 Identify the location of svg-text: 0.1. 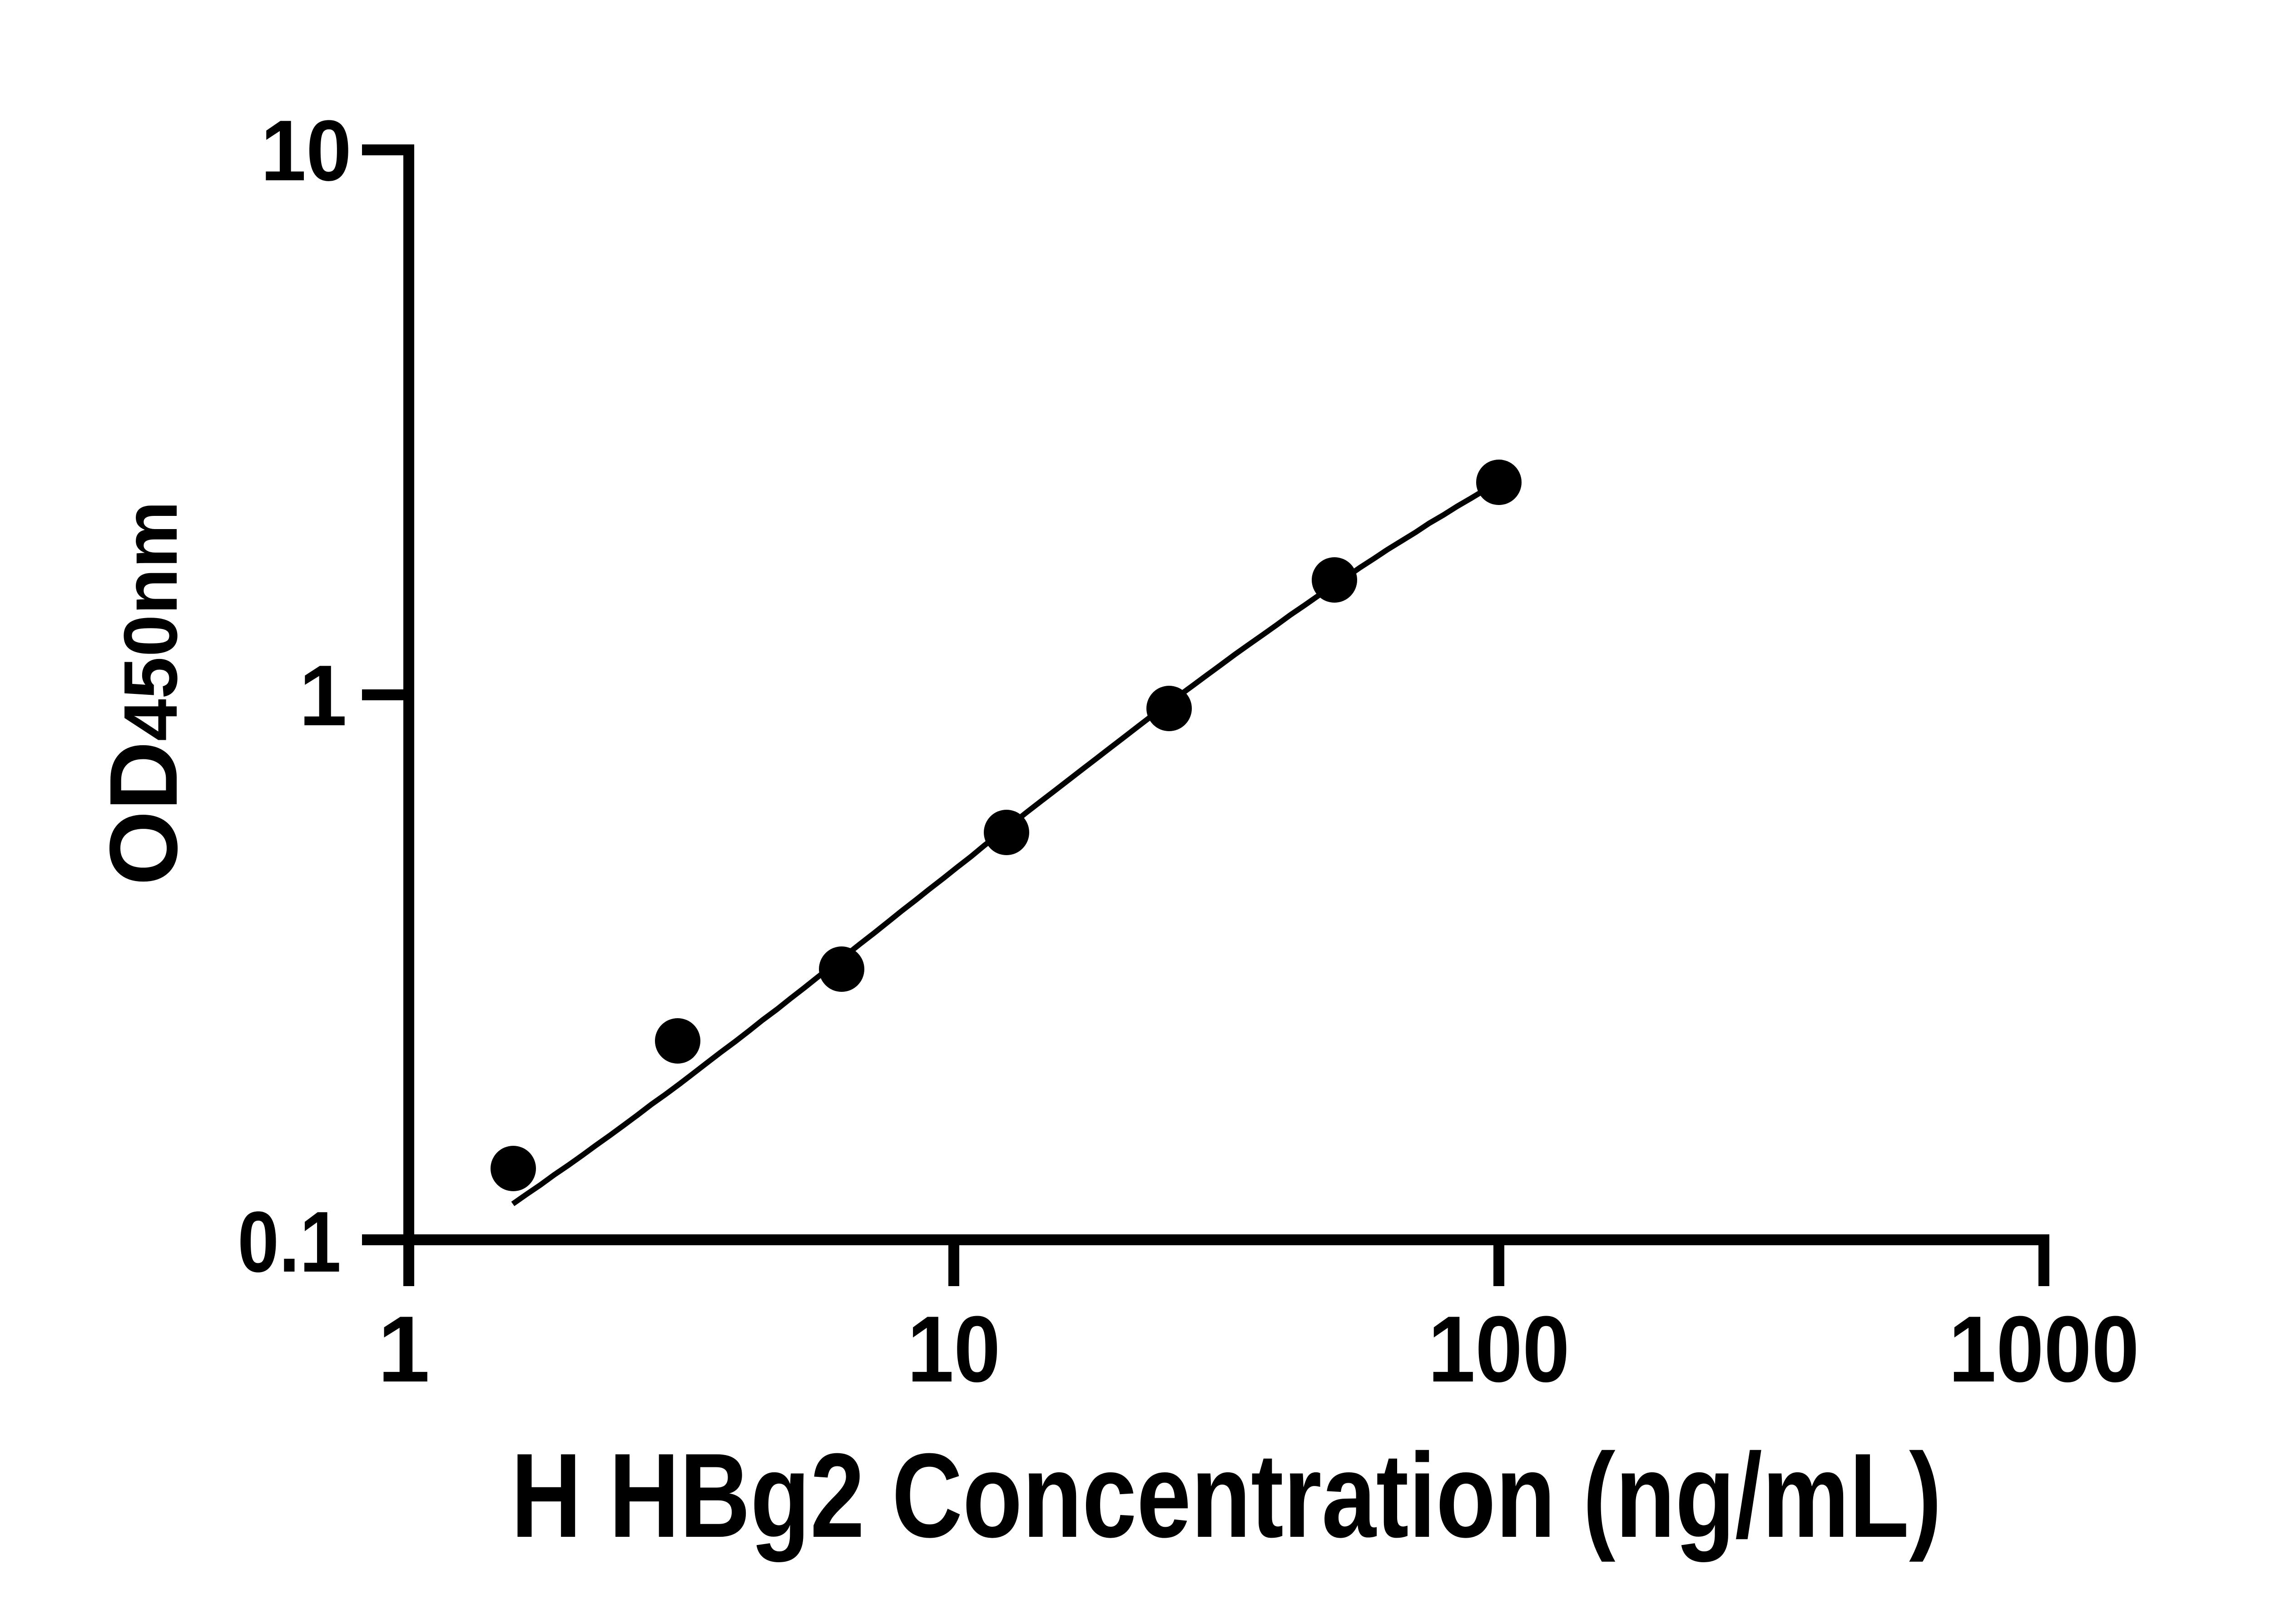
(289, 1242).